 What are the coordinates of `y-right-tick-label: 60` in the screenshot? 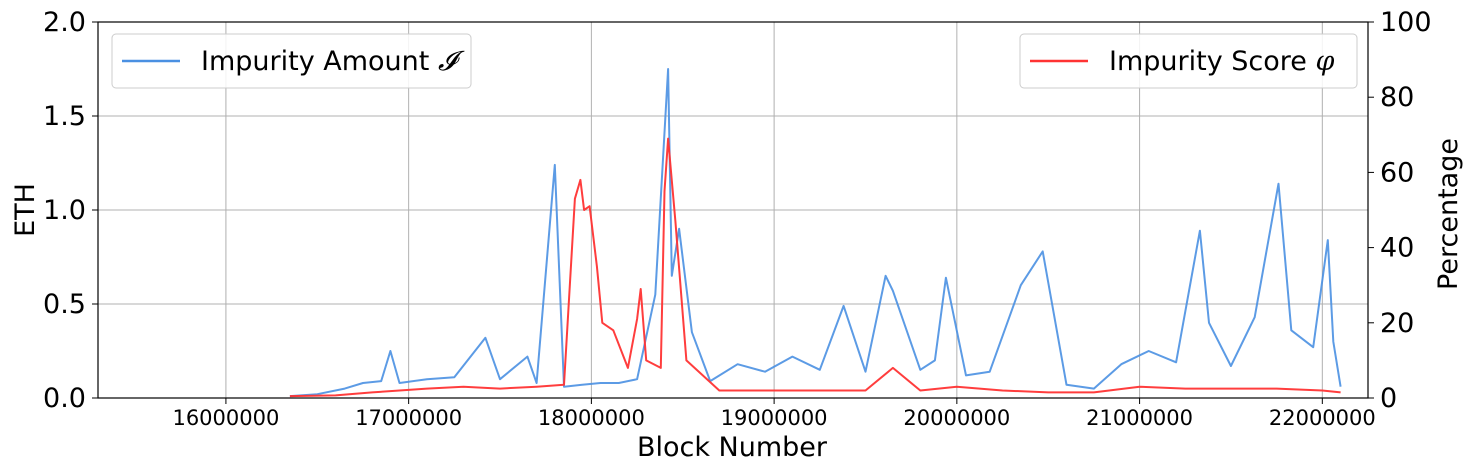 It's located at (1397, 172).